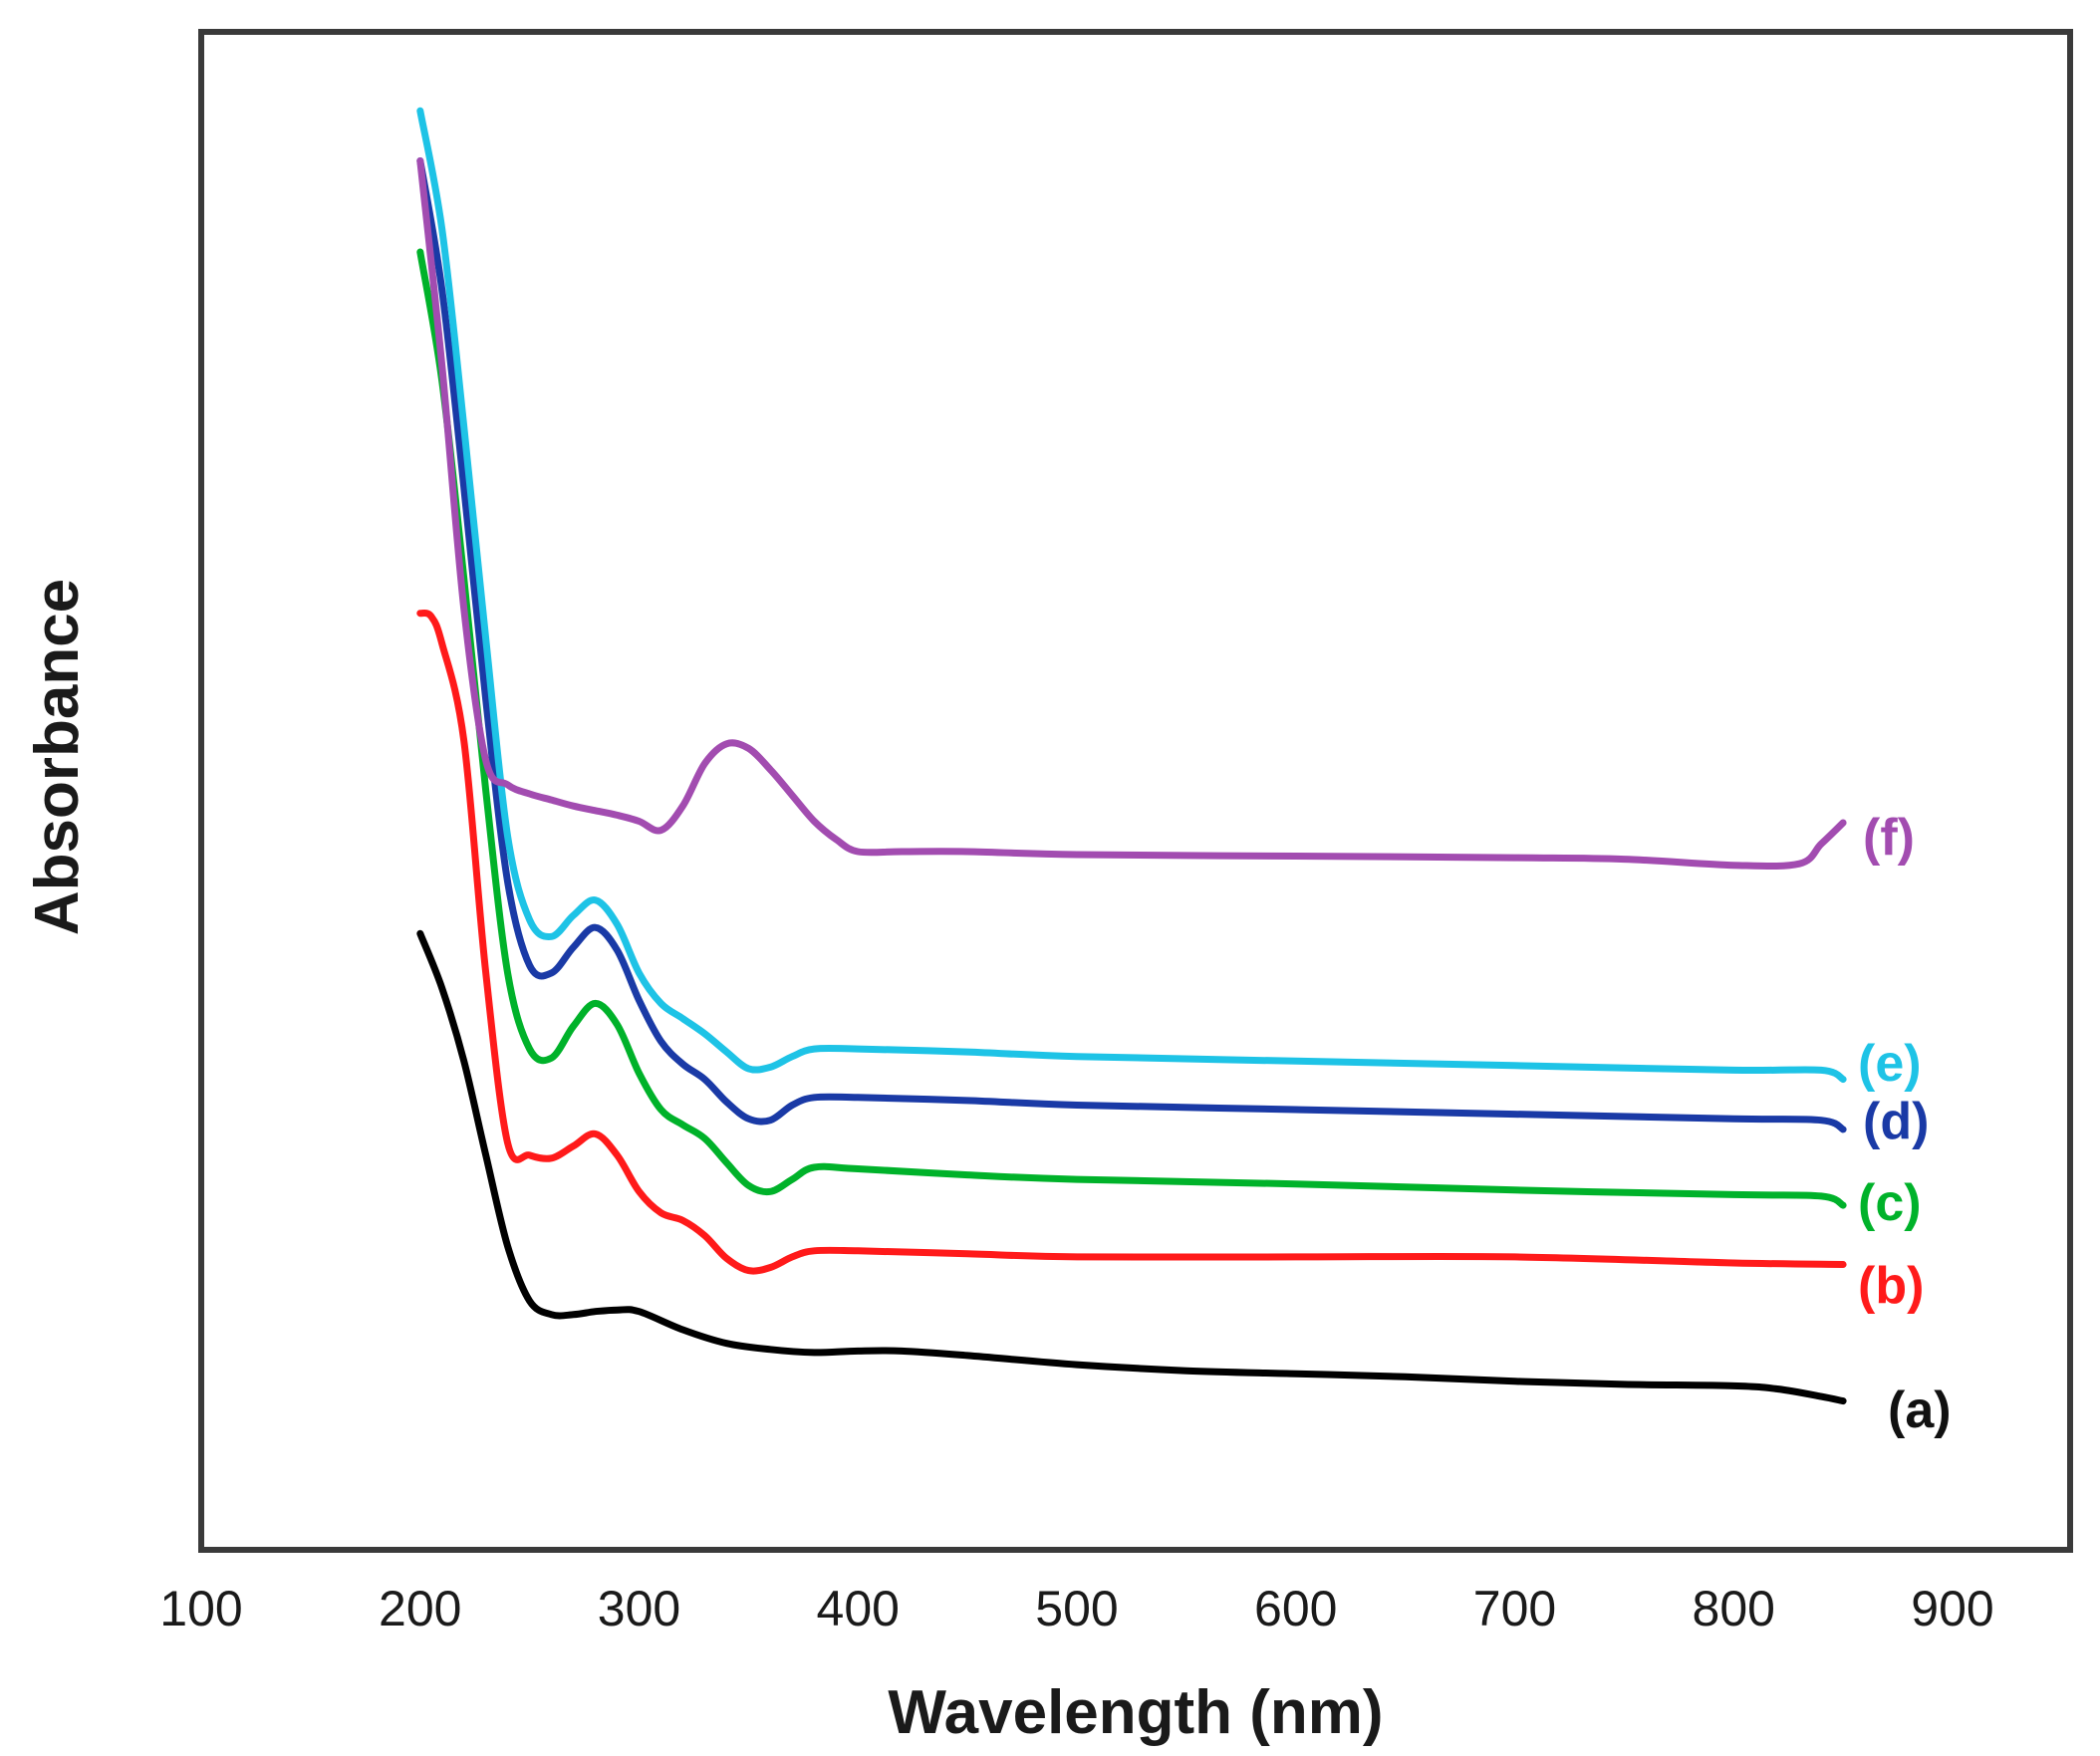 This screenshot has width=2100, height=1756. Describe the element at coordinates (1135, 1712) in the screenshot. I see `x-axis-title: Wavelength (nm)` at that location.